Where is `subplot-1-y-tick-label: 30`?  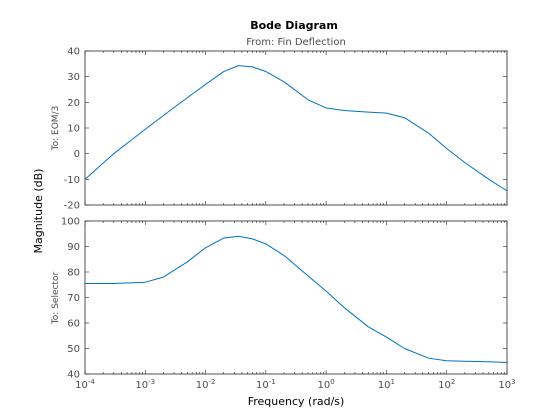 subplot-1-y-tick-label: 30 is located at coordinates (73, 77).